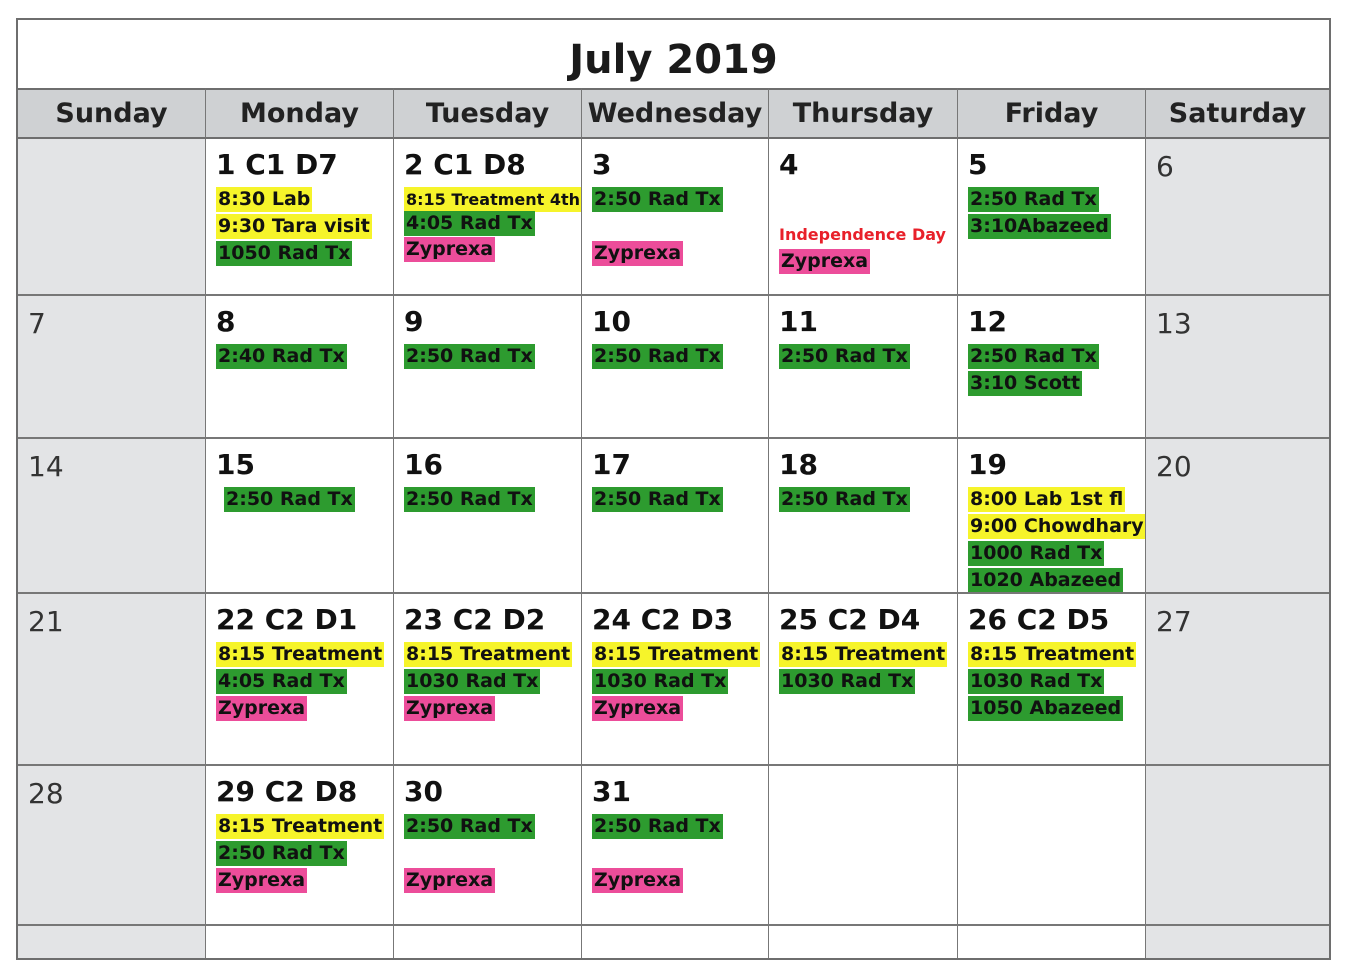 This screenshot has height=976, width=1350. Describe the element at coordinates (863, 217) in the screenshot. I see `day-cell-4: 4 Independence Day Zyprexa` at that location.